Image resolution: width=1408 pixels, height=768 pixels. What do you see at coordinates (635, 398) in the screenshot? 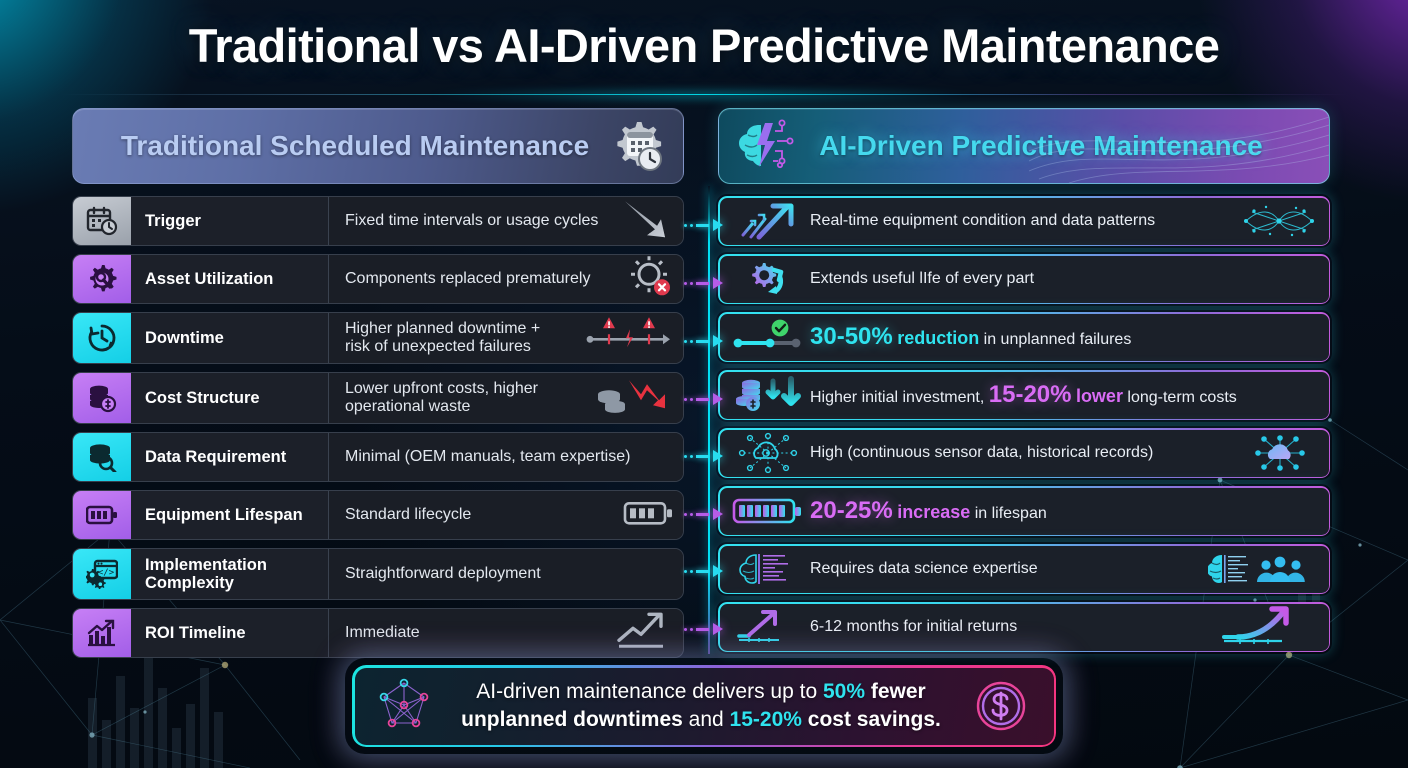
I see `coins-down-arrow-icon` at bounding box center [635, 398].